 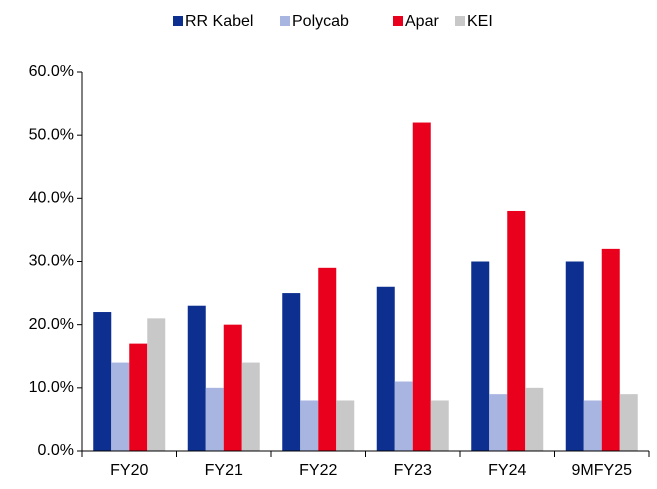 I want to click on legend-label: KEI, so click(x=480, y=21).